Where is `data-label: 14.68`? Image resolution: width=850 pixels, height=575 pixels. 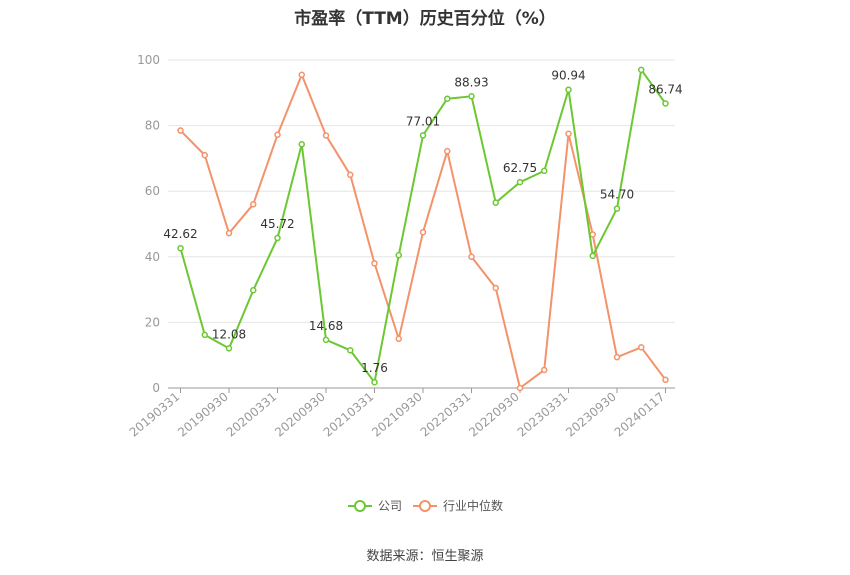 data-label: 14.68 is located at coordinates (326, 326).